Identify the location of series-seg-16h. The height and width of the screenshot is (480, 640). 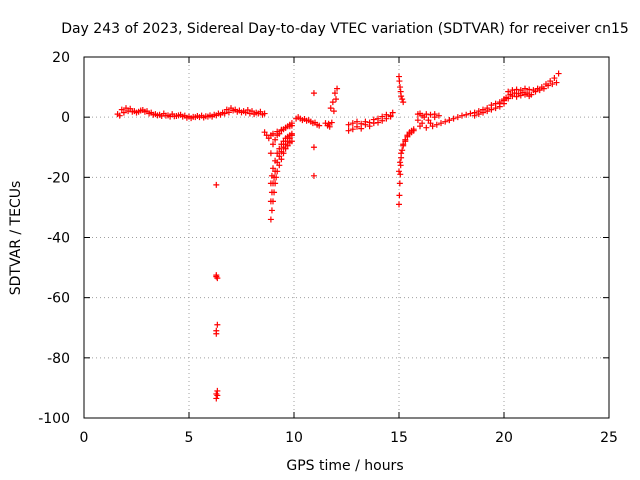
(433, 122).